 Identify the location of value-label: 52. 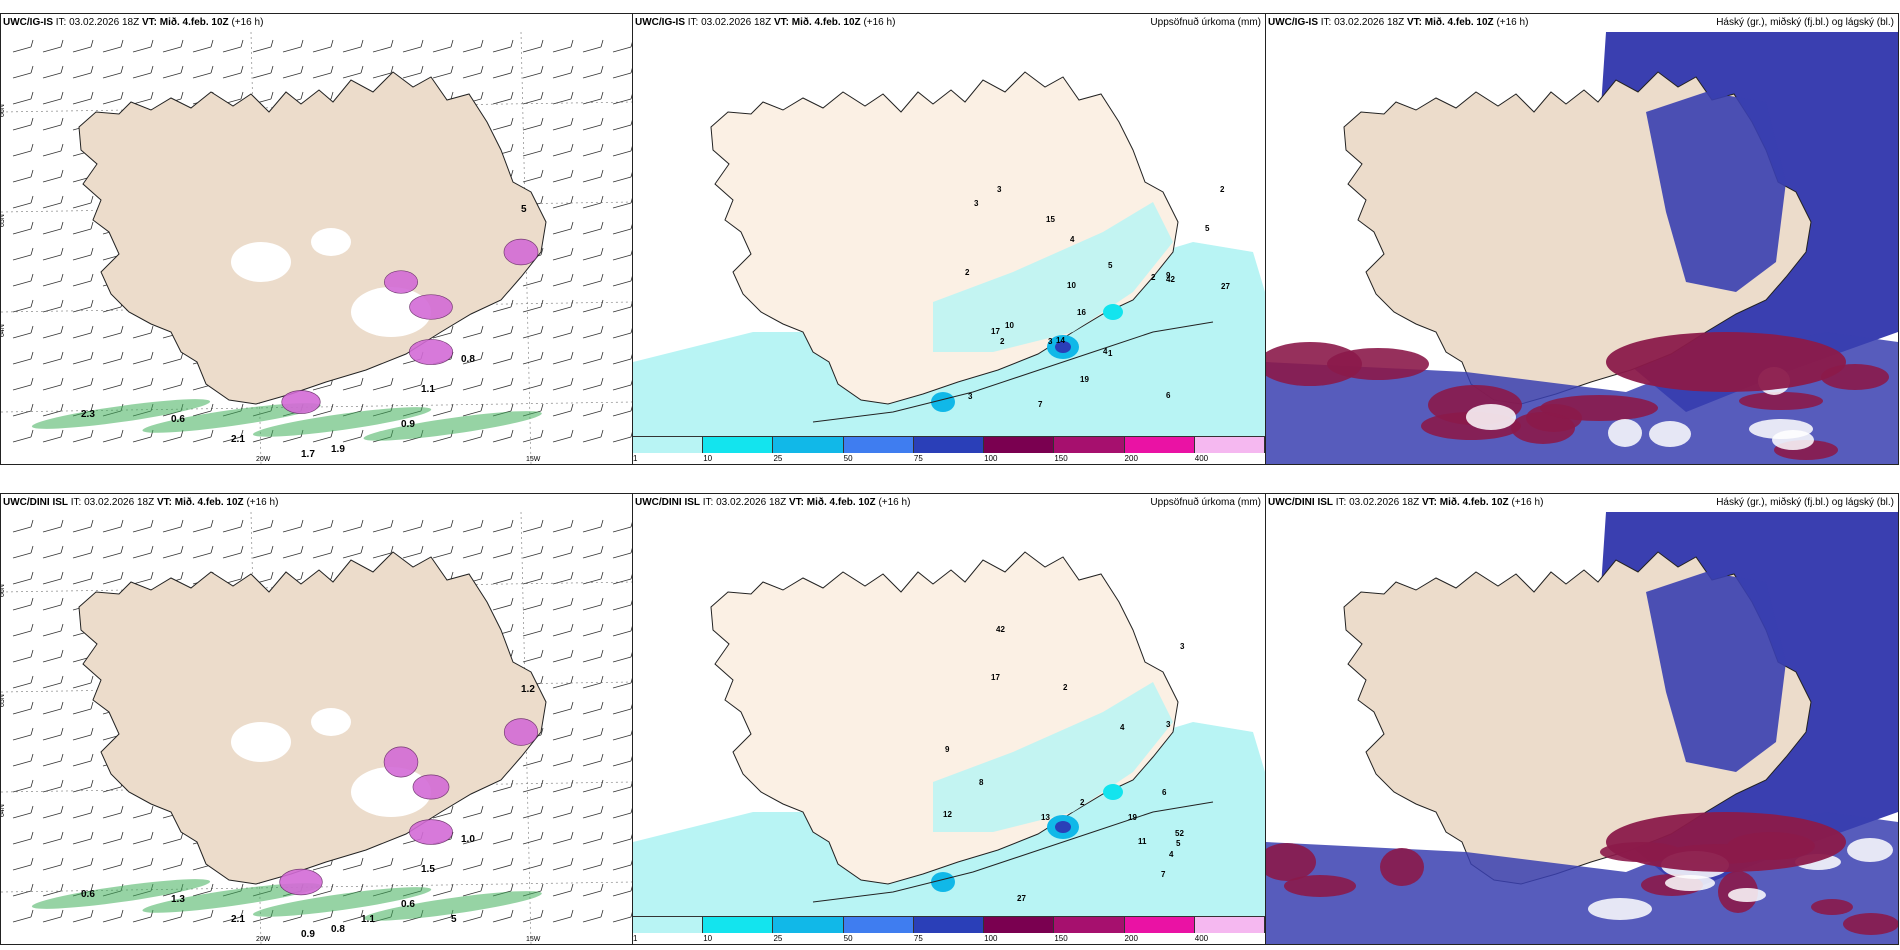
(1179, 833).